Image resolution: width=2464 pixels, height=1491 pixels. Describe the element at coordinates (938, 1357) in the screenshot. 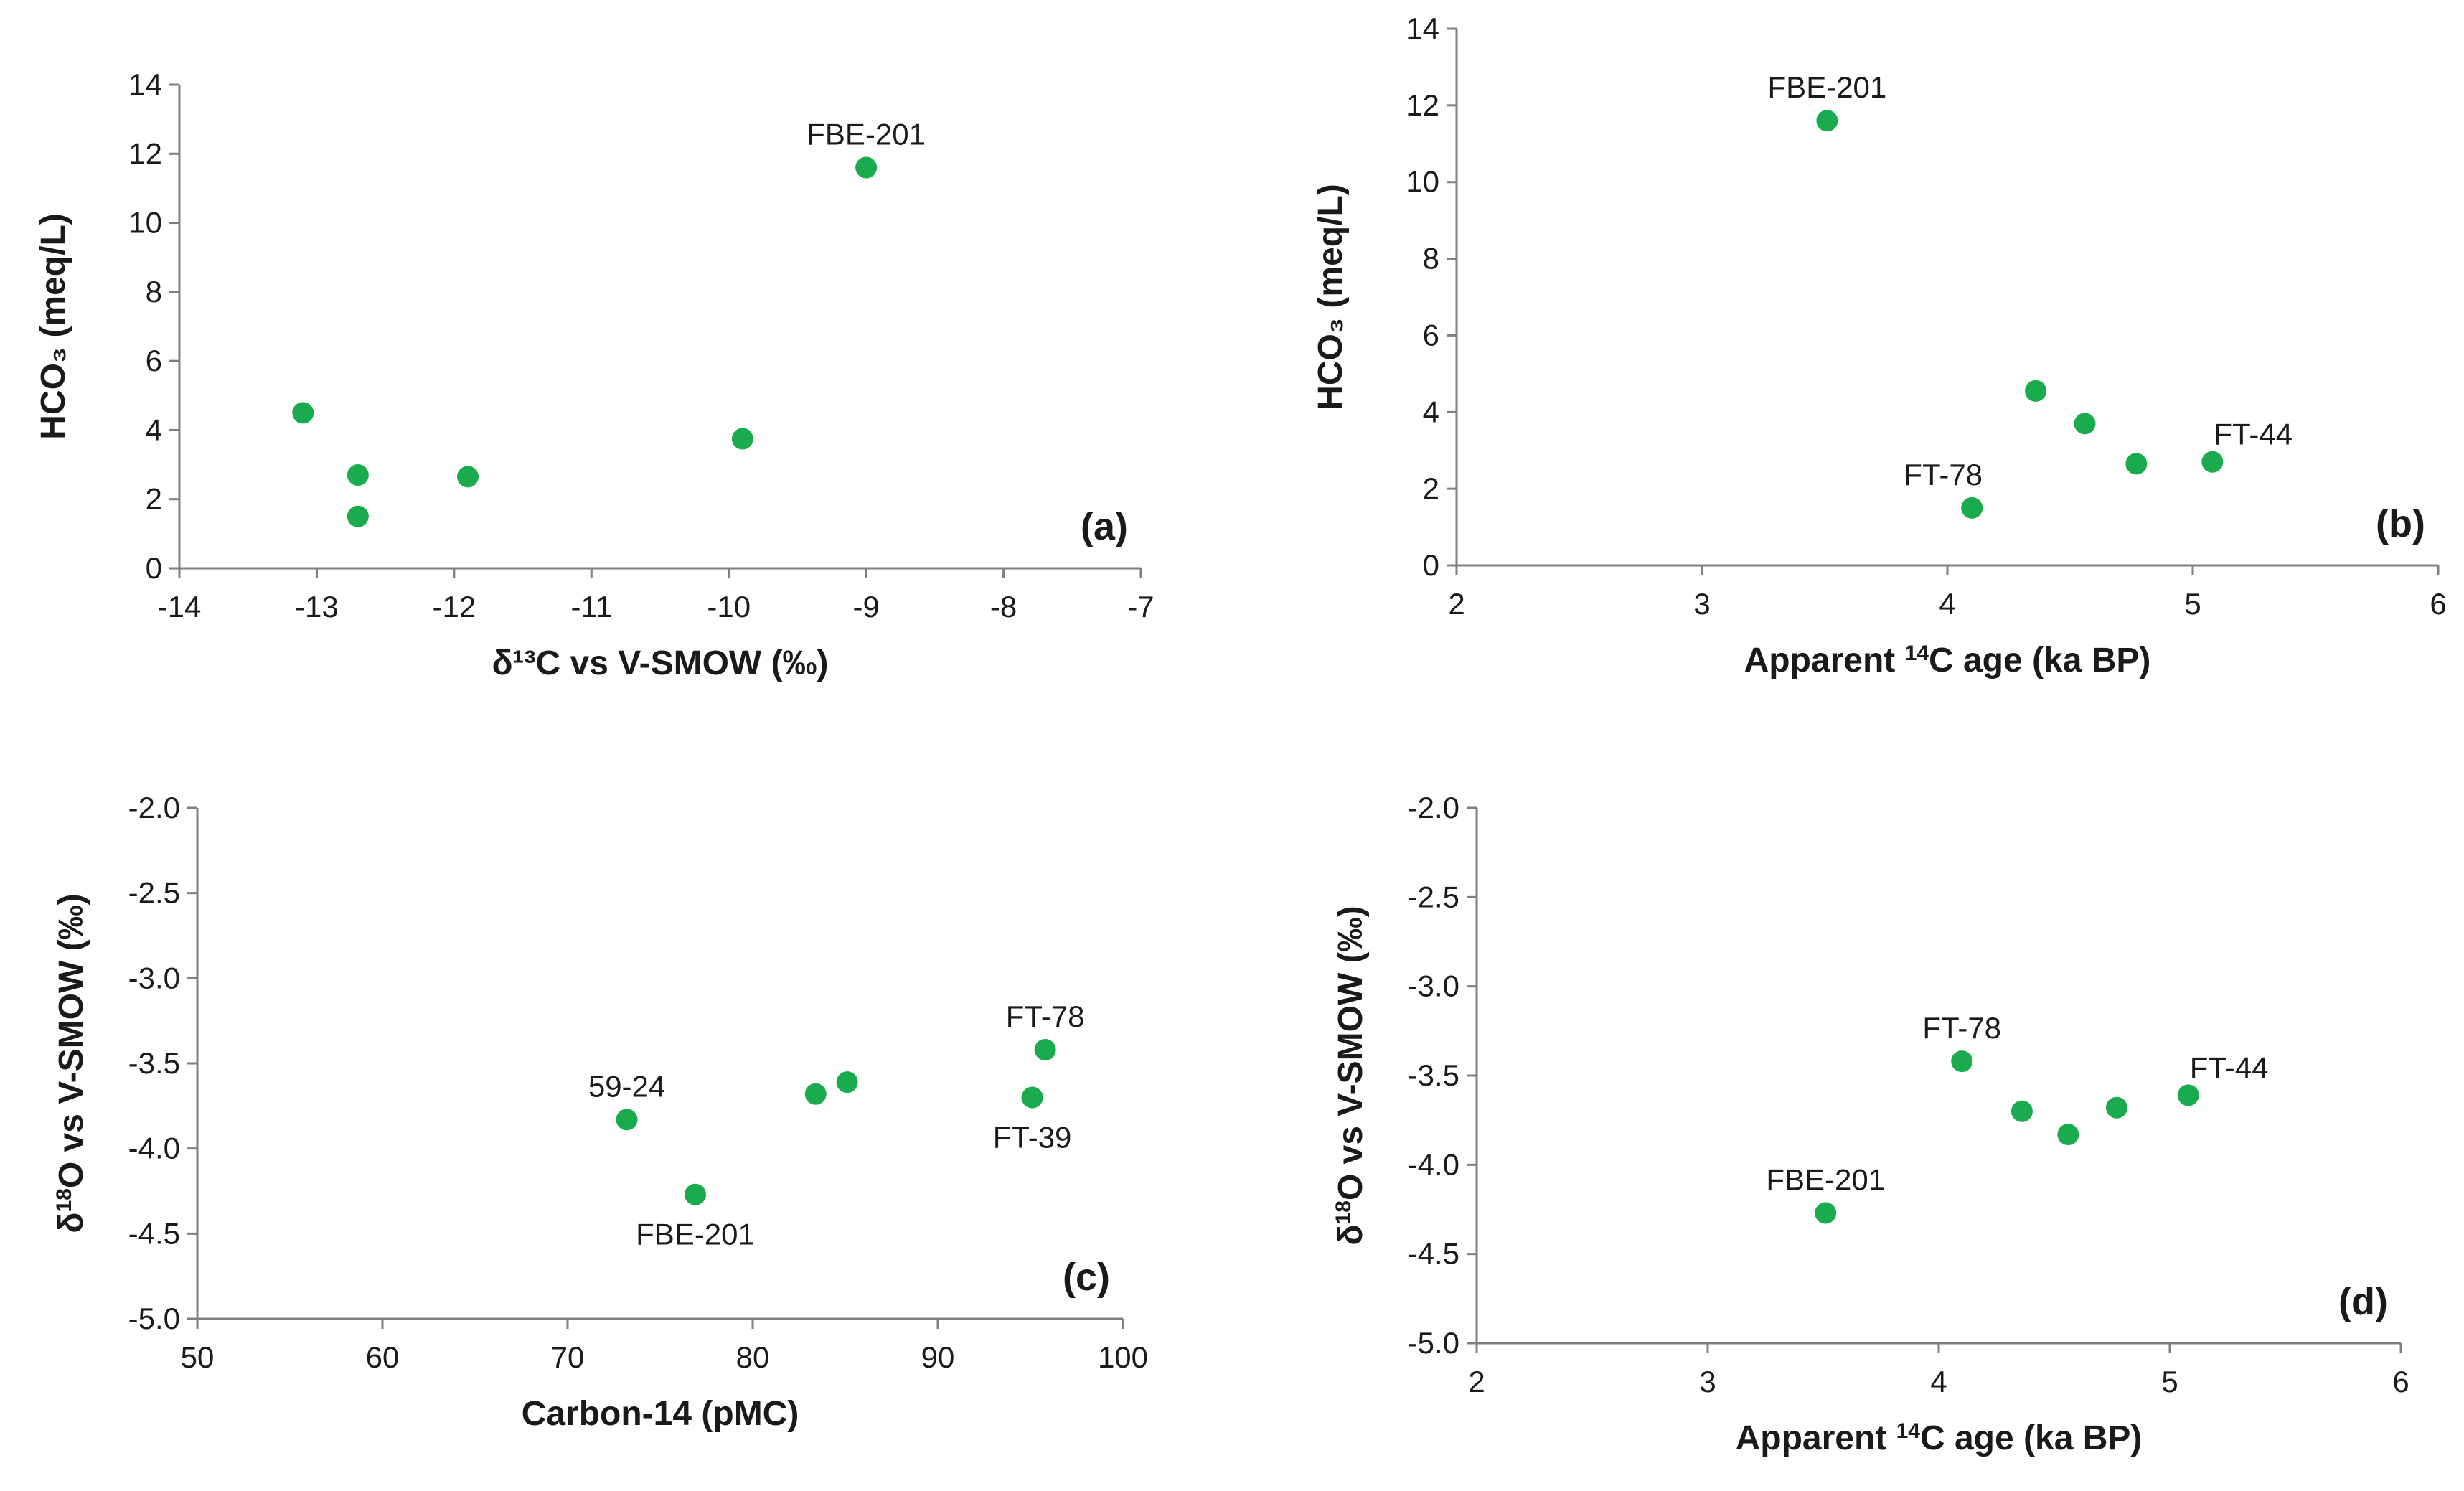

I see `x-tick-label: 90` at that location.